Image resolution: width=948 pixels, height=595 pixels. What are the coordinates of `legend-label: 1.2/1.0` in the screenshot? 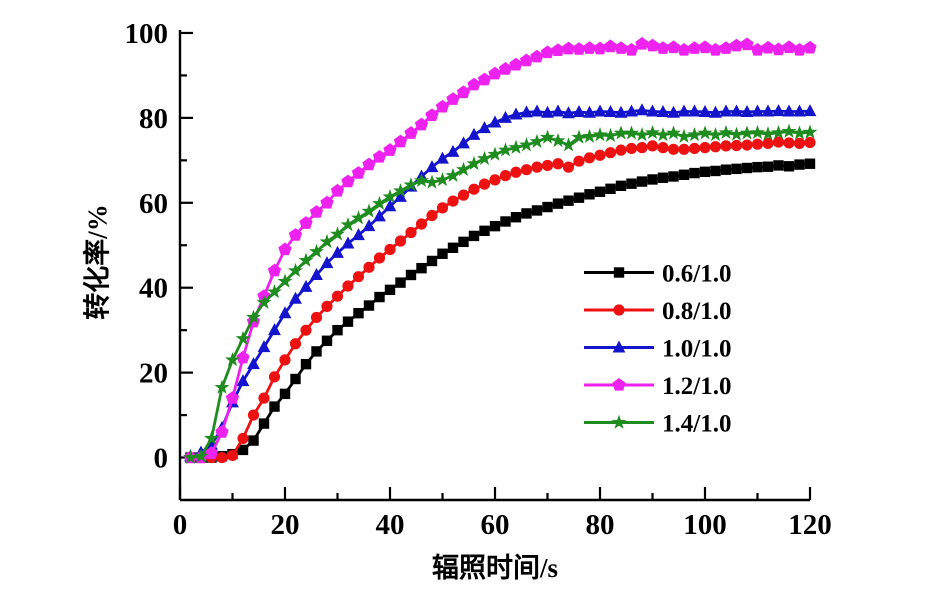 It's located at (696, 386).